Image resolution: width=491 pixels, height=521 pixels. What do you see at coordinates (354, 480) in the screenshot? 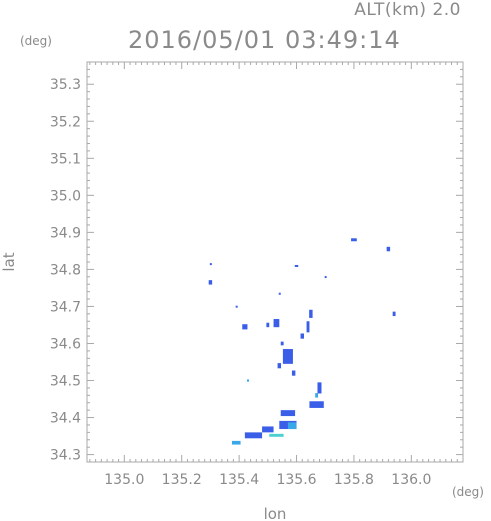
I see `x-tick-label: 135.8` at bounding box center [354, 480].